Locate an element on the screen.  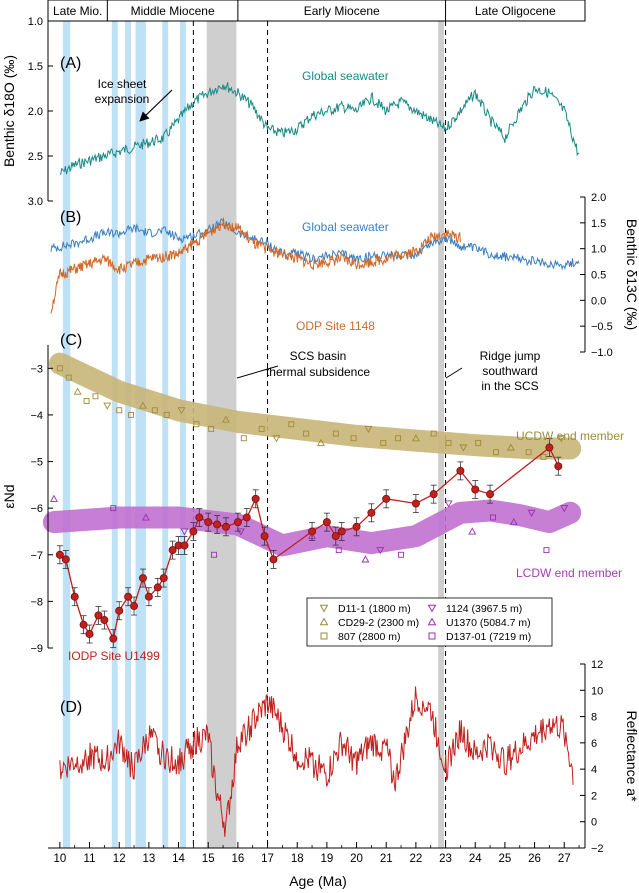
y-tick-label-b-4: 1.0 is located at coordinates (598, 250).